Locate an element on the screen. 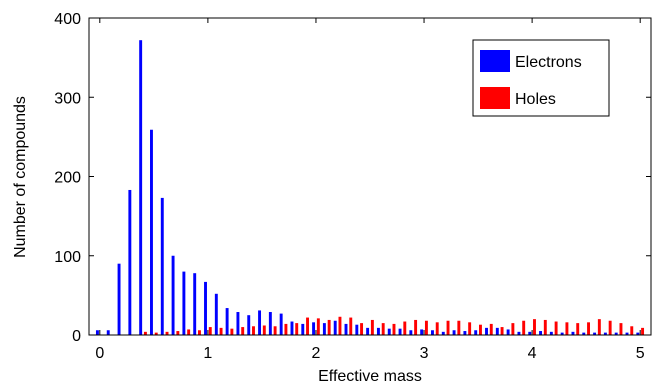 The width and height of the screenshot is (652, 386). y-tick-label-2: 200 is located at coordinates (67, 178).